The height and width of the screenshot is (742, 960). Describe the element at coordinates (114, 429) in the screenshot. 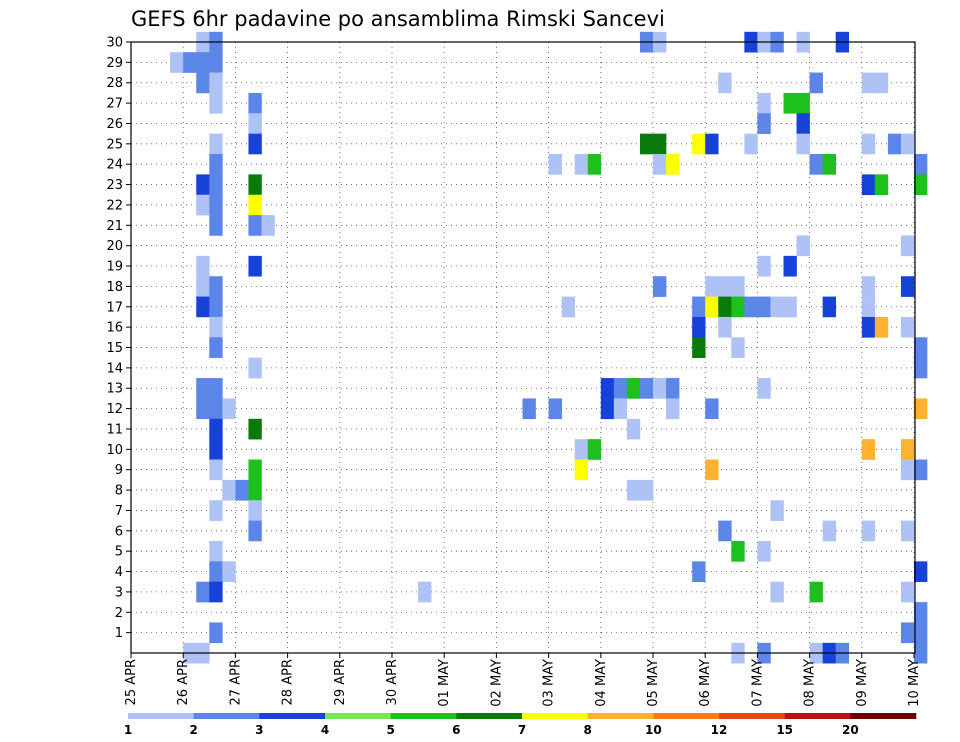

I see `y-tick-label: 11` at that location.